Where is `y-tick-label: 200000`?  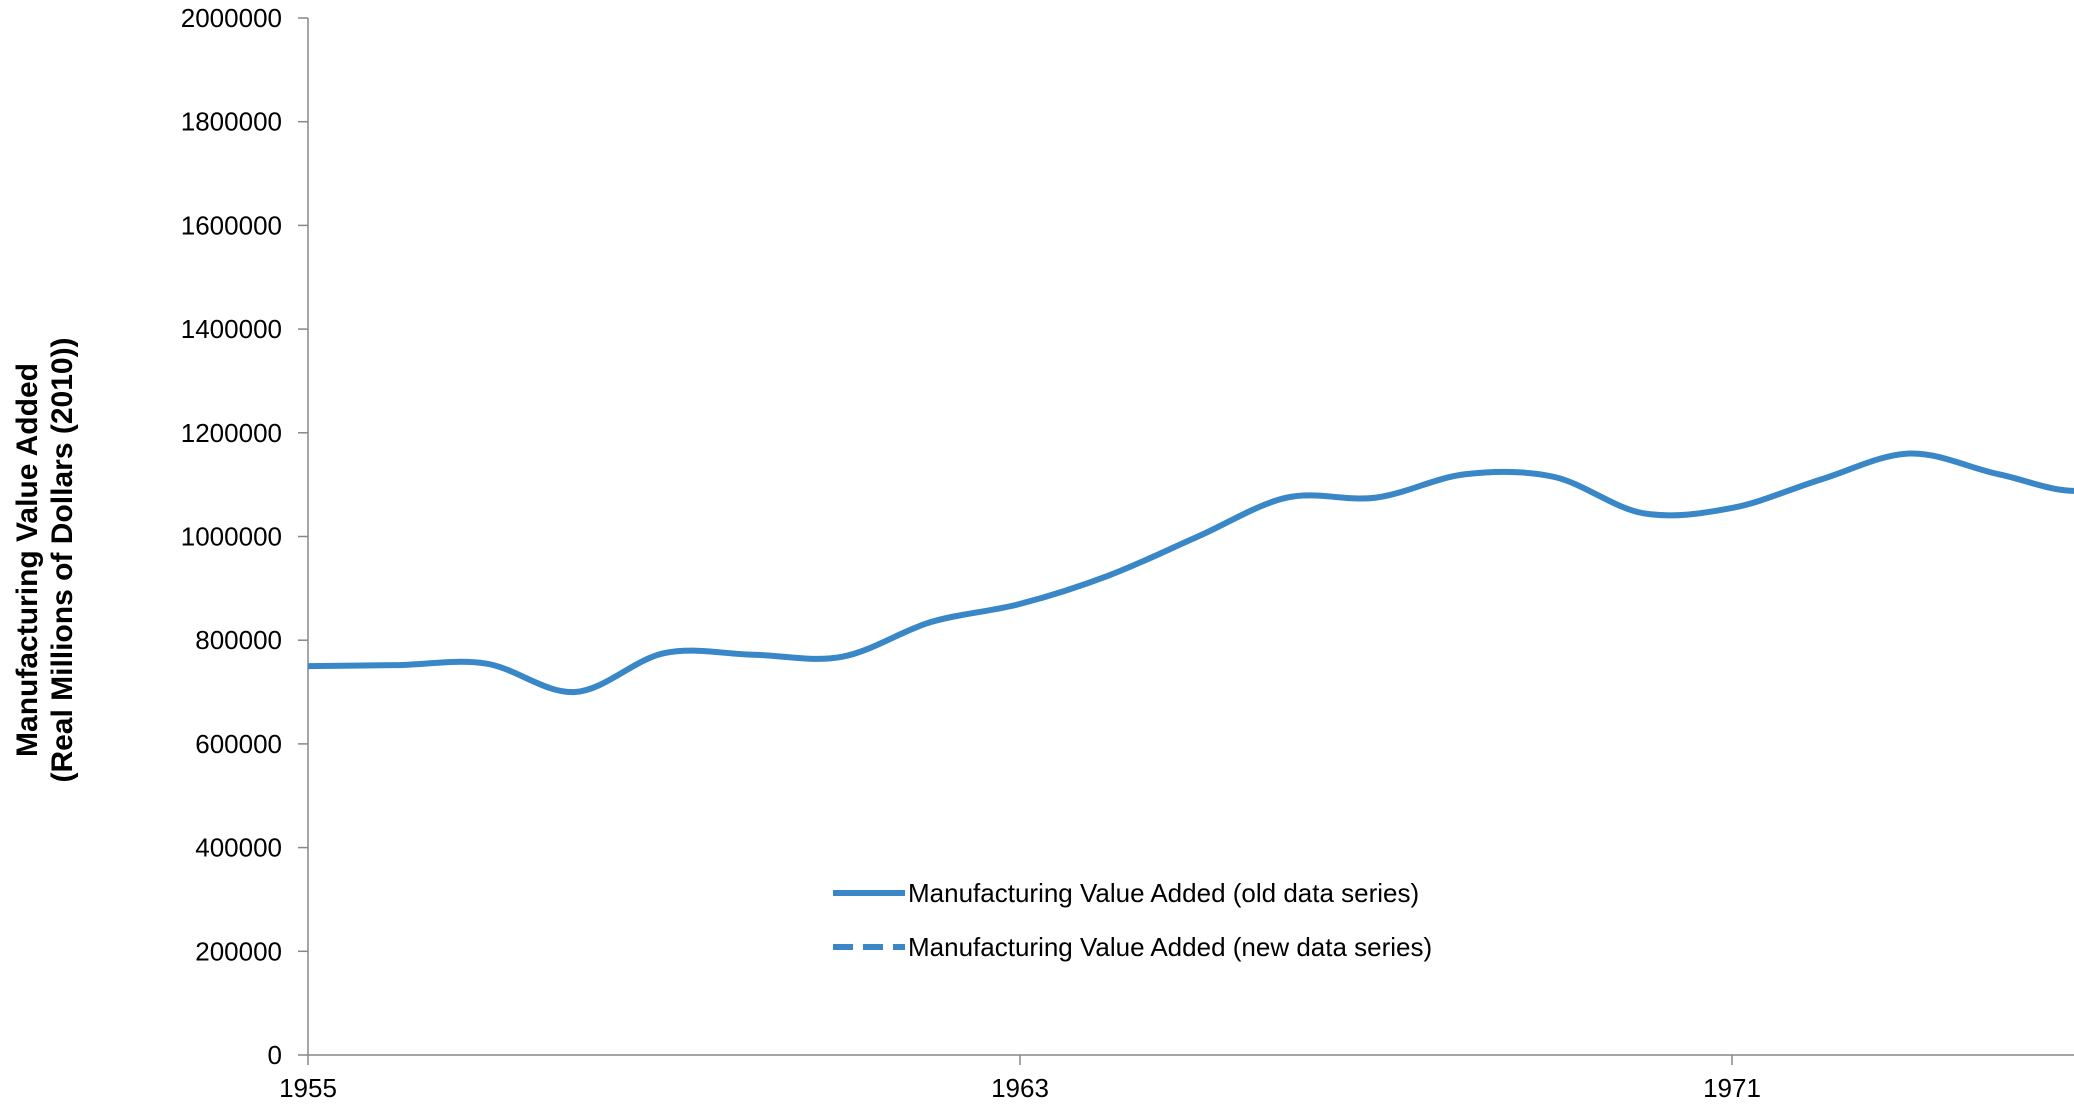
y-tick-label: 200000 is located at coordinates (238, 951).